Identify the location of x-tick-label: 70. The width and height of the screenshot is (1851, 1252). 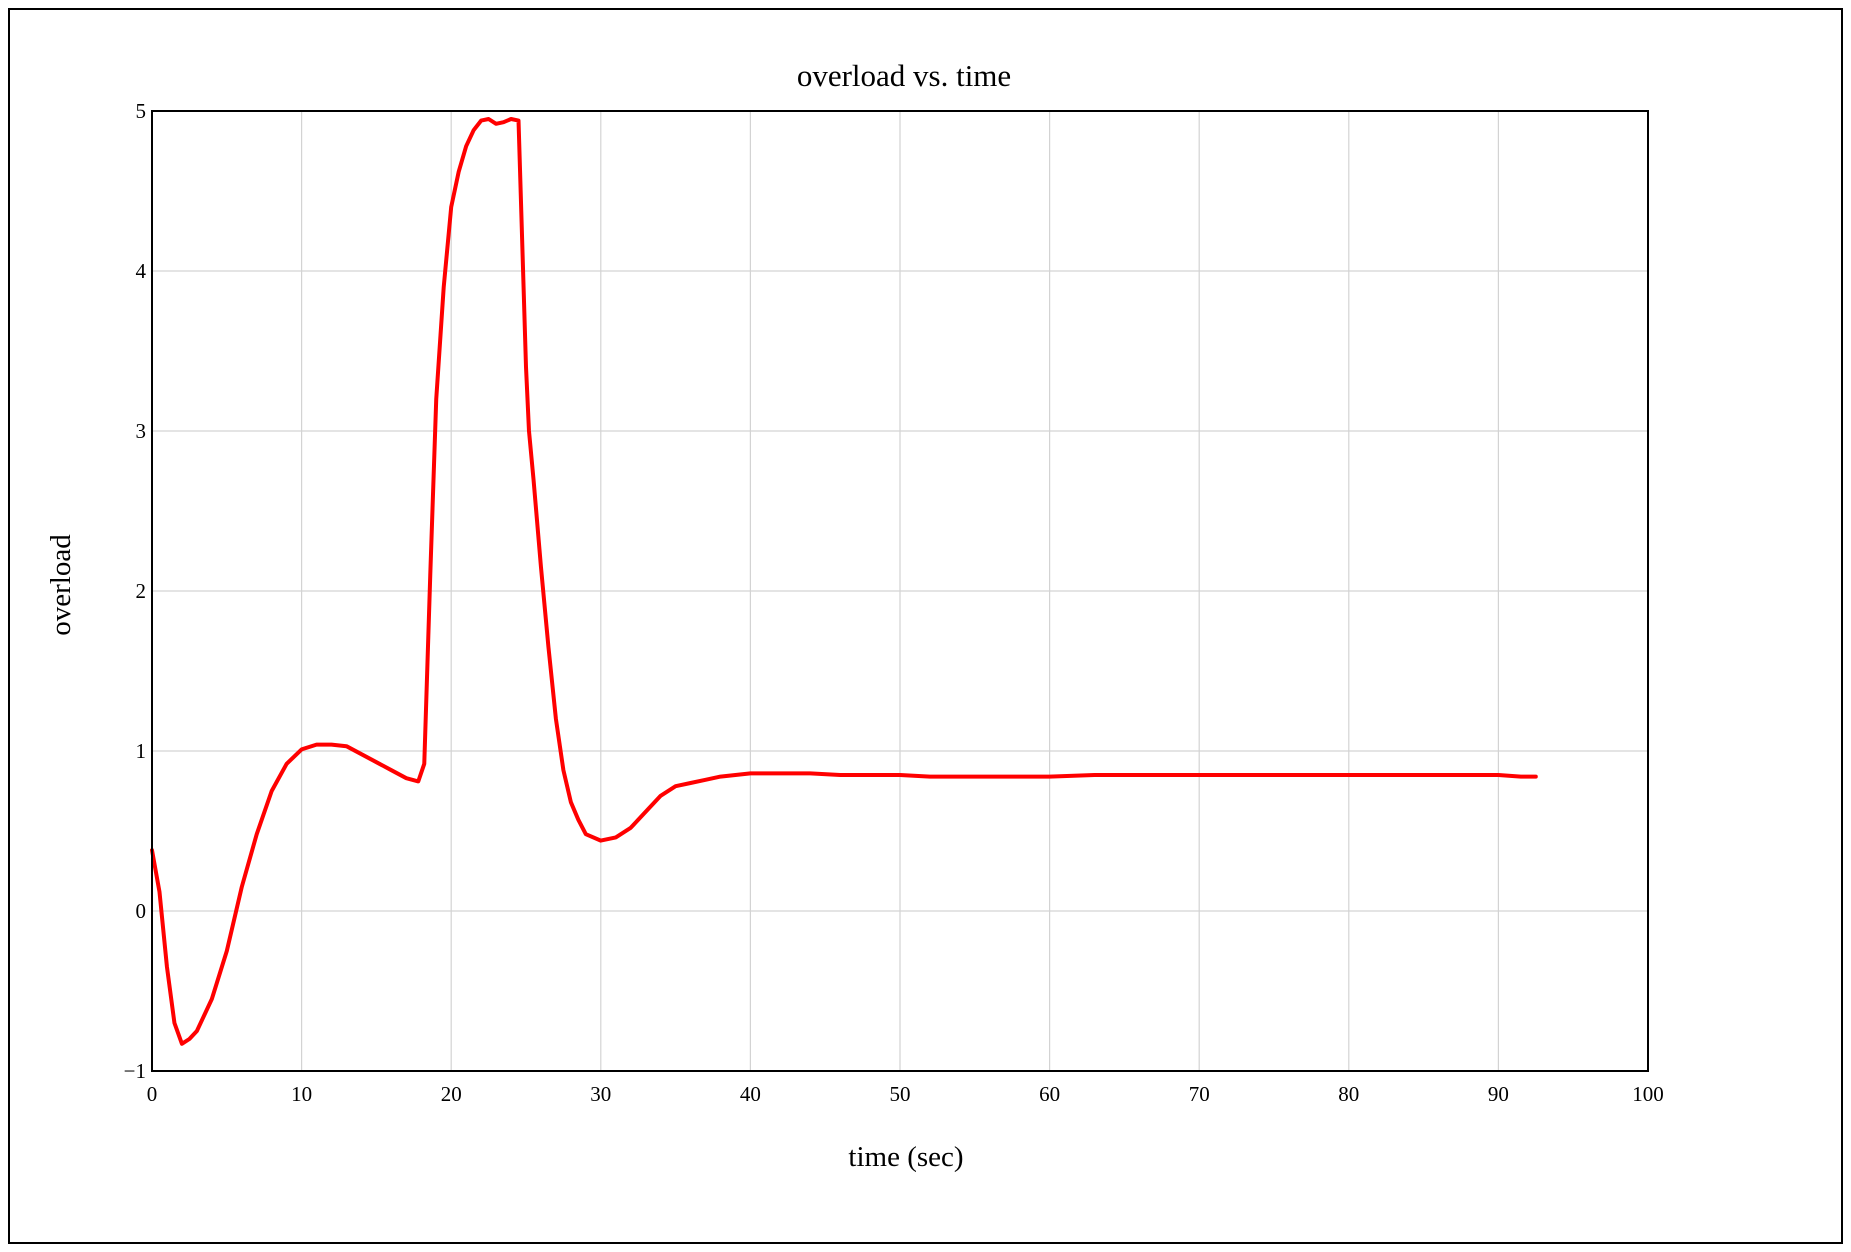
(1199, 1094).